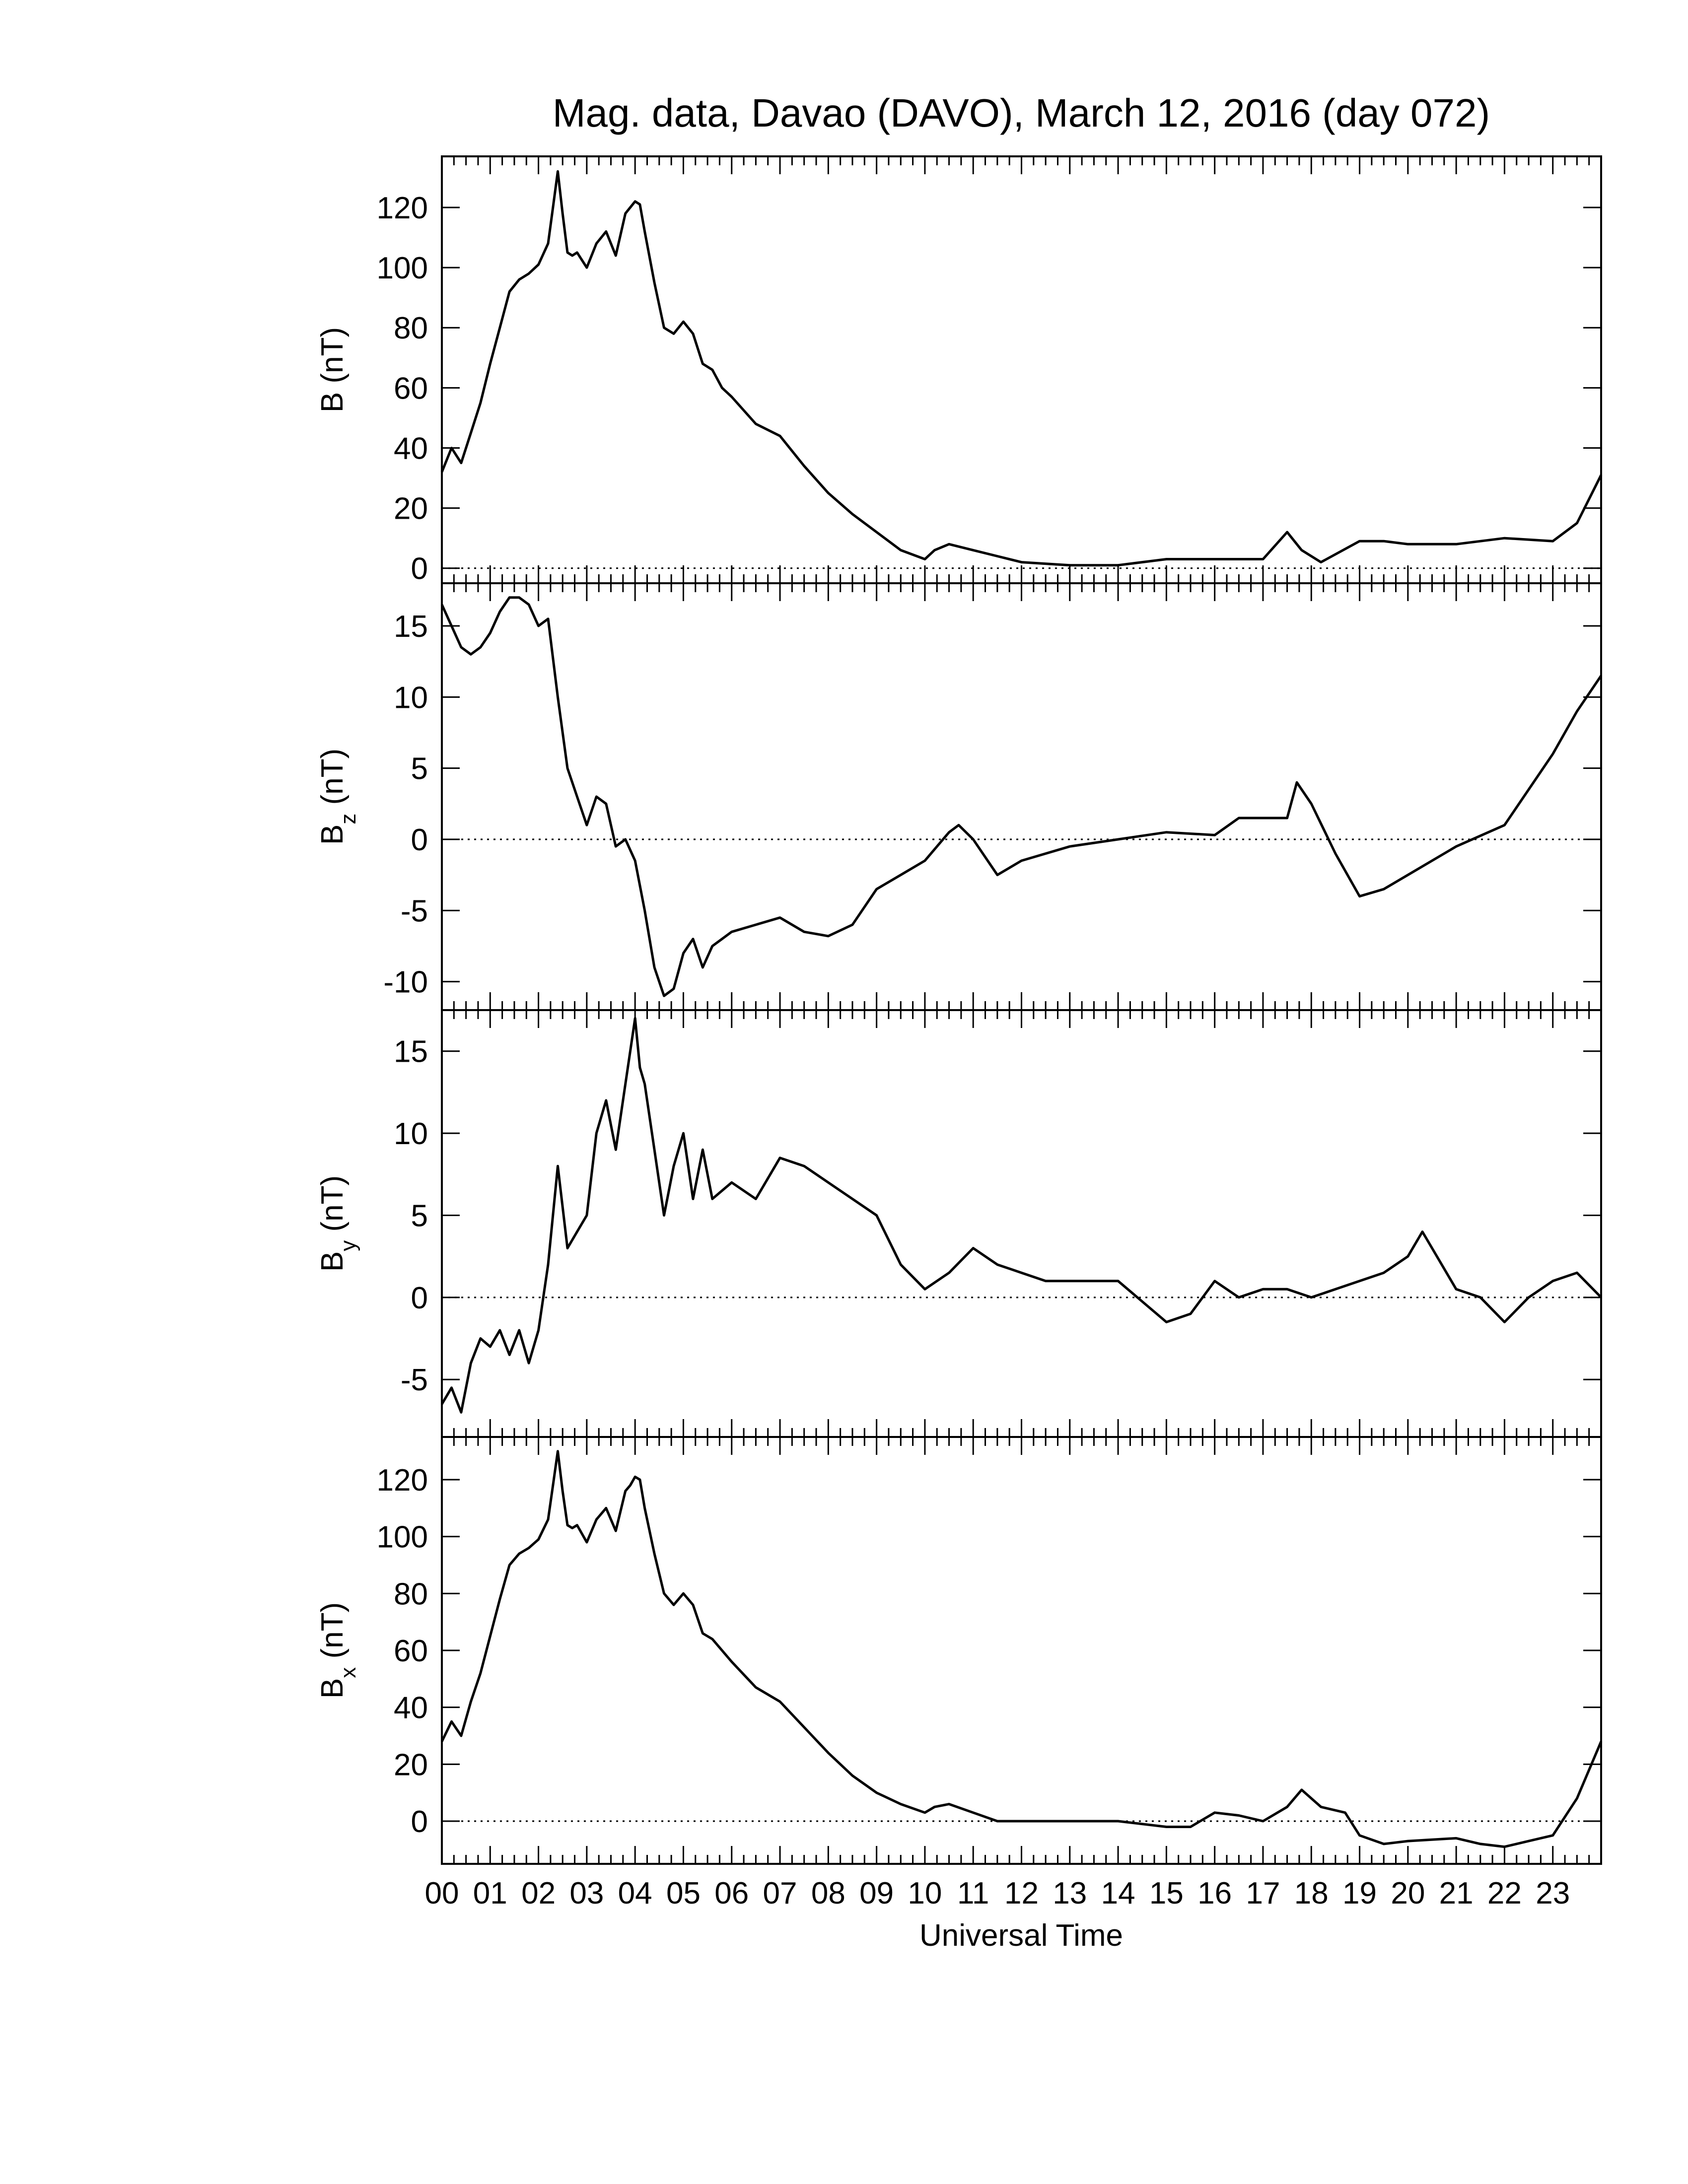 The image size is (1688, 2184). Describe the element at coordinates (828, 1893) in the screenshot. I see `x-tick-label: 08` at that location.